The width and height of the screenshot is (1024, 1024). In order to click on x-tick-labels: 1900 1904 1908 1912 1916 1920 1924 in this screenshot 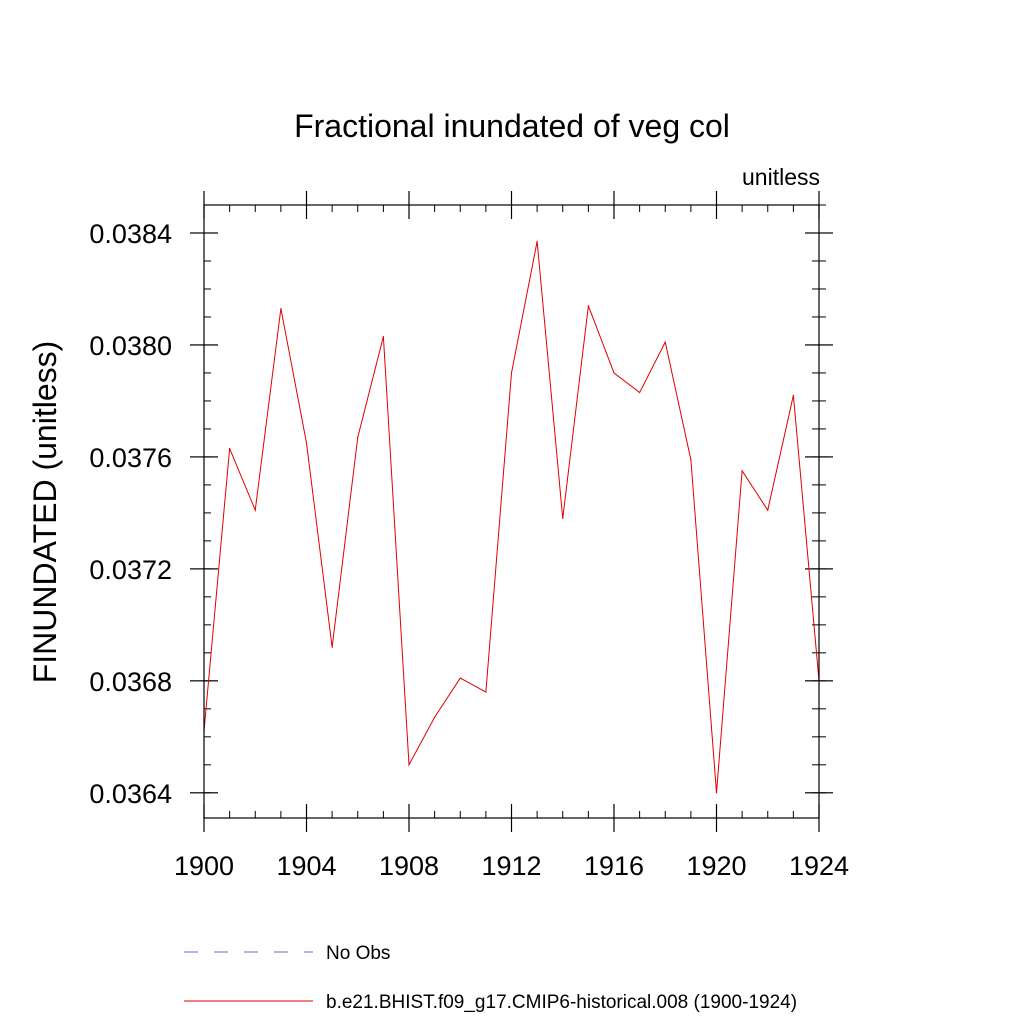, I will do `click(511, 866)`.